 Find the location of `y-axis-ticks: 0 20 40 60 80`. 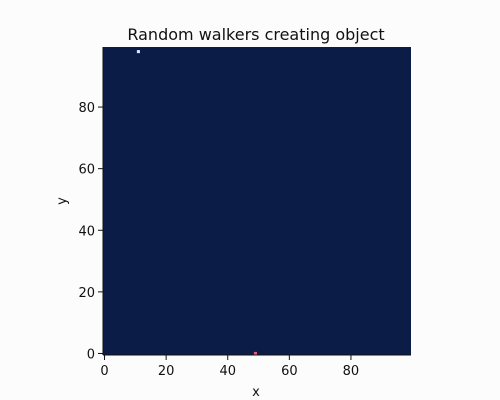

y-axis-ticks: 0 20 40 60 80 is located at coordinates (90, 231).